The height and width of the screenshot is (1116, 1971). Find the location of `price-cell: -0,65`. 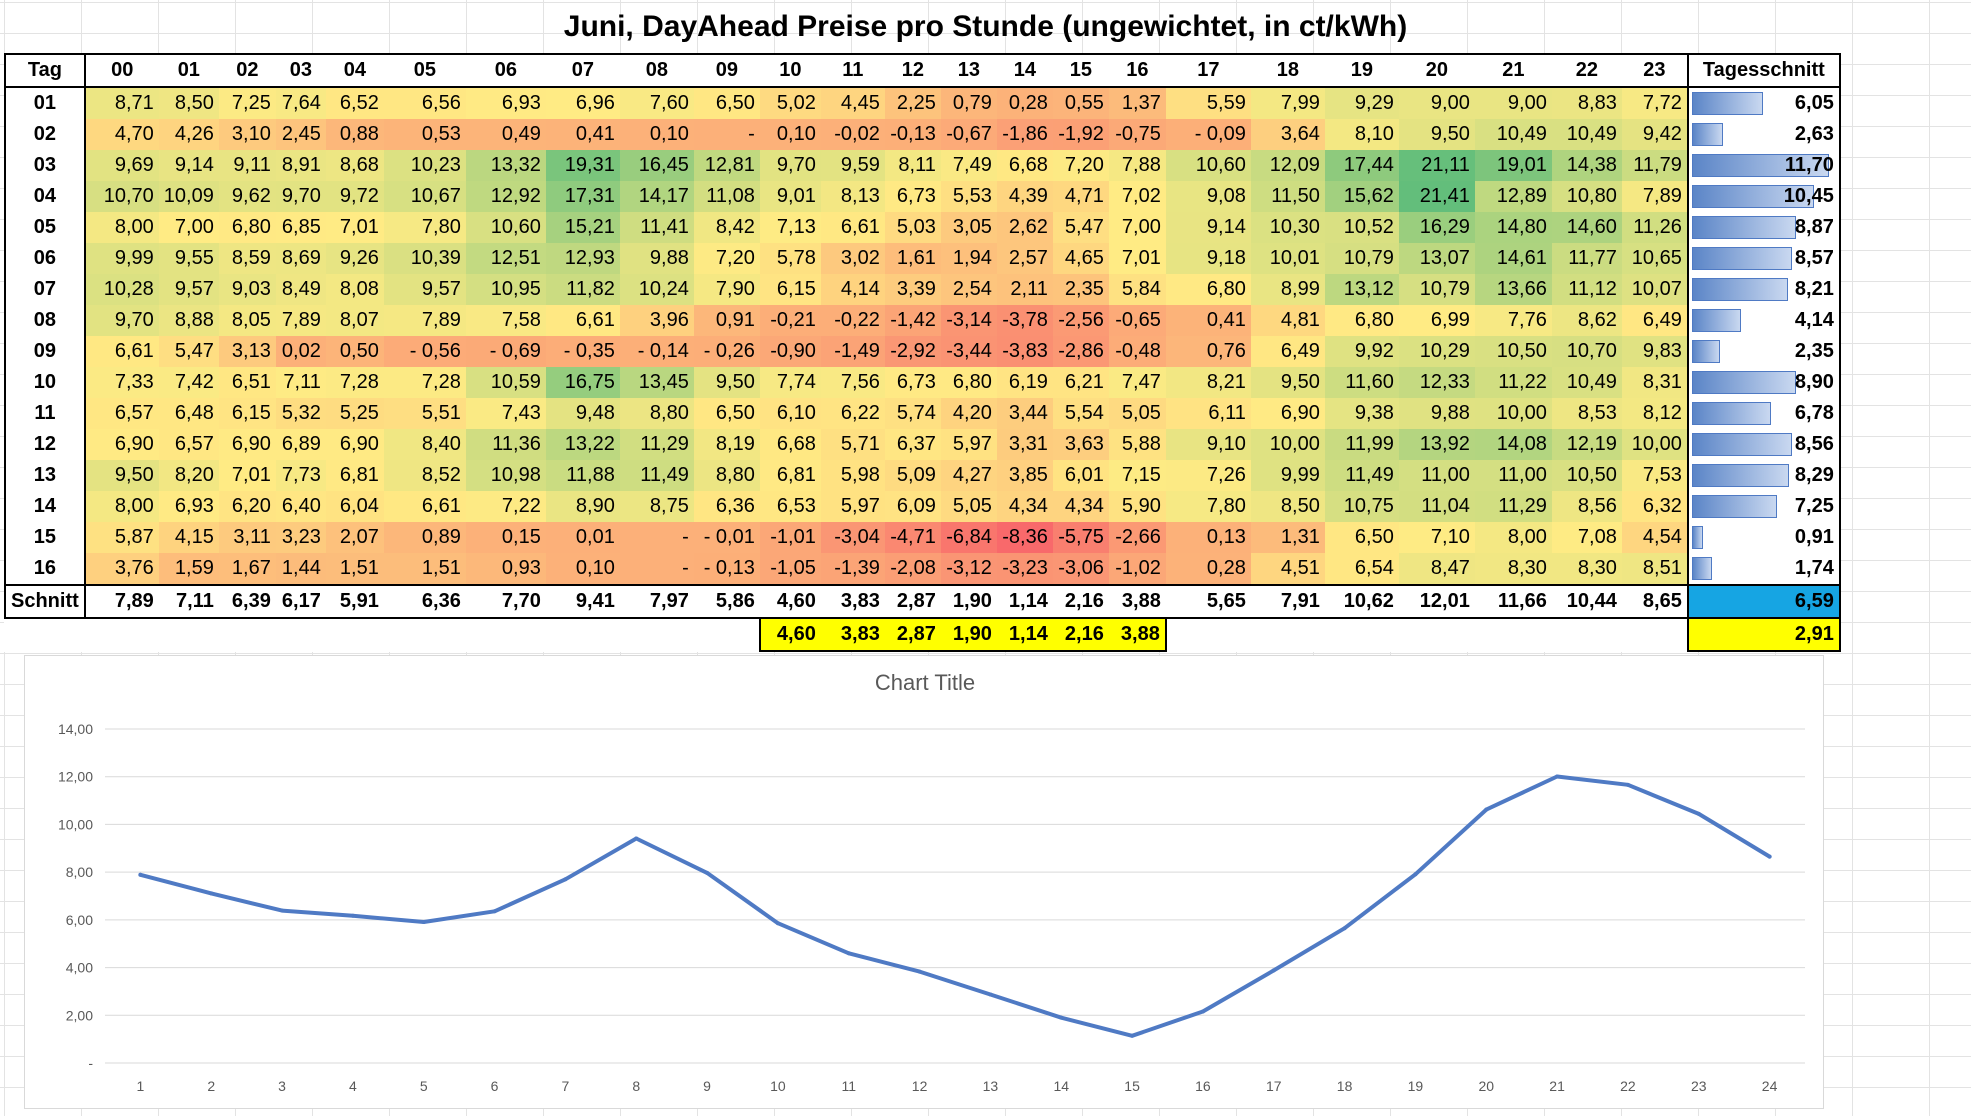

price-cell: -0,65 is located at coordinates (1137, 320).